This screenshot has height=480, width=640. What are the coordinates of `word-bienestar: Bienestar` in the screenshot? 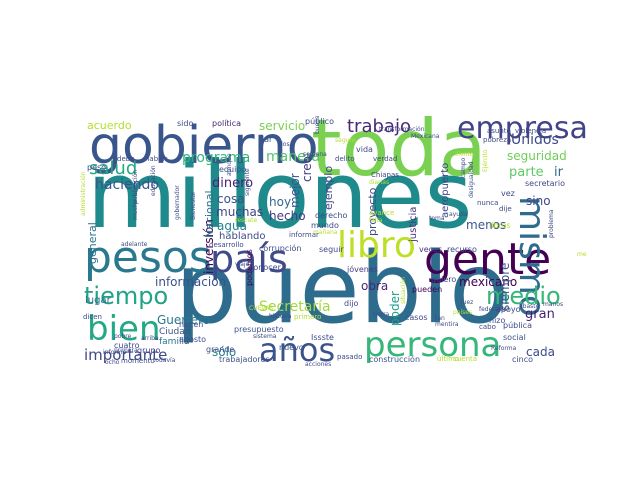 It's located at (193, 205).